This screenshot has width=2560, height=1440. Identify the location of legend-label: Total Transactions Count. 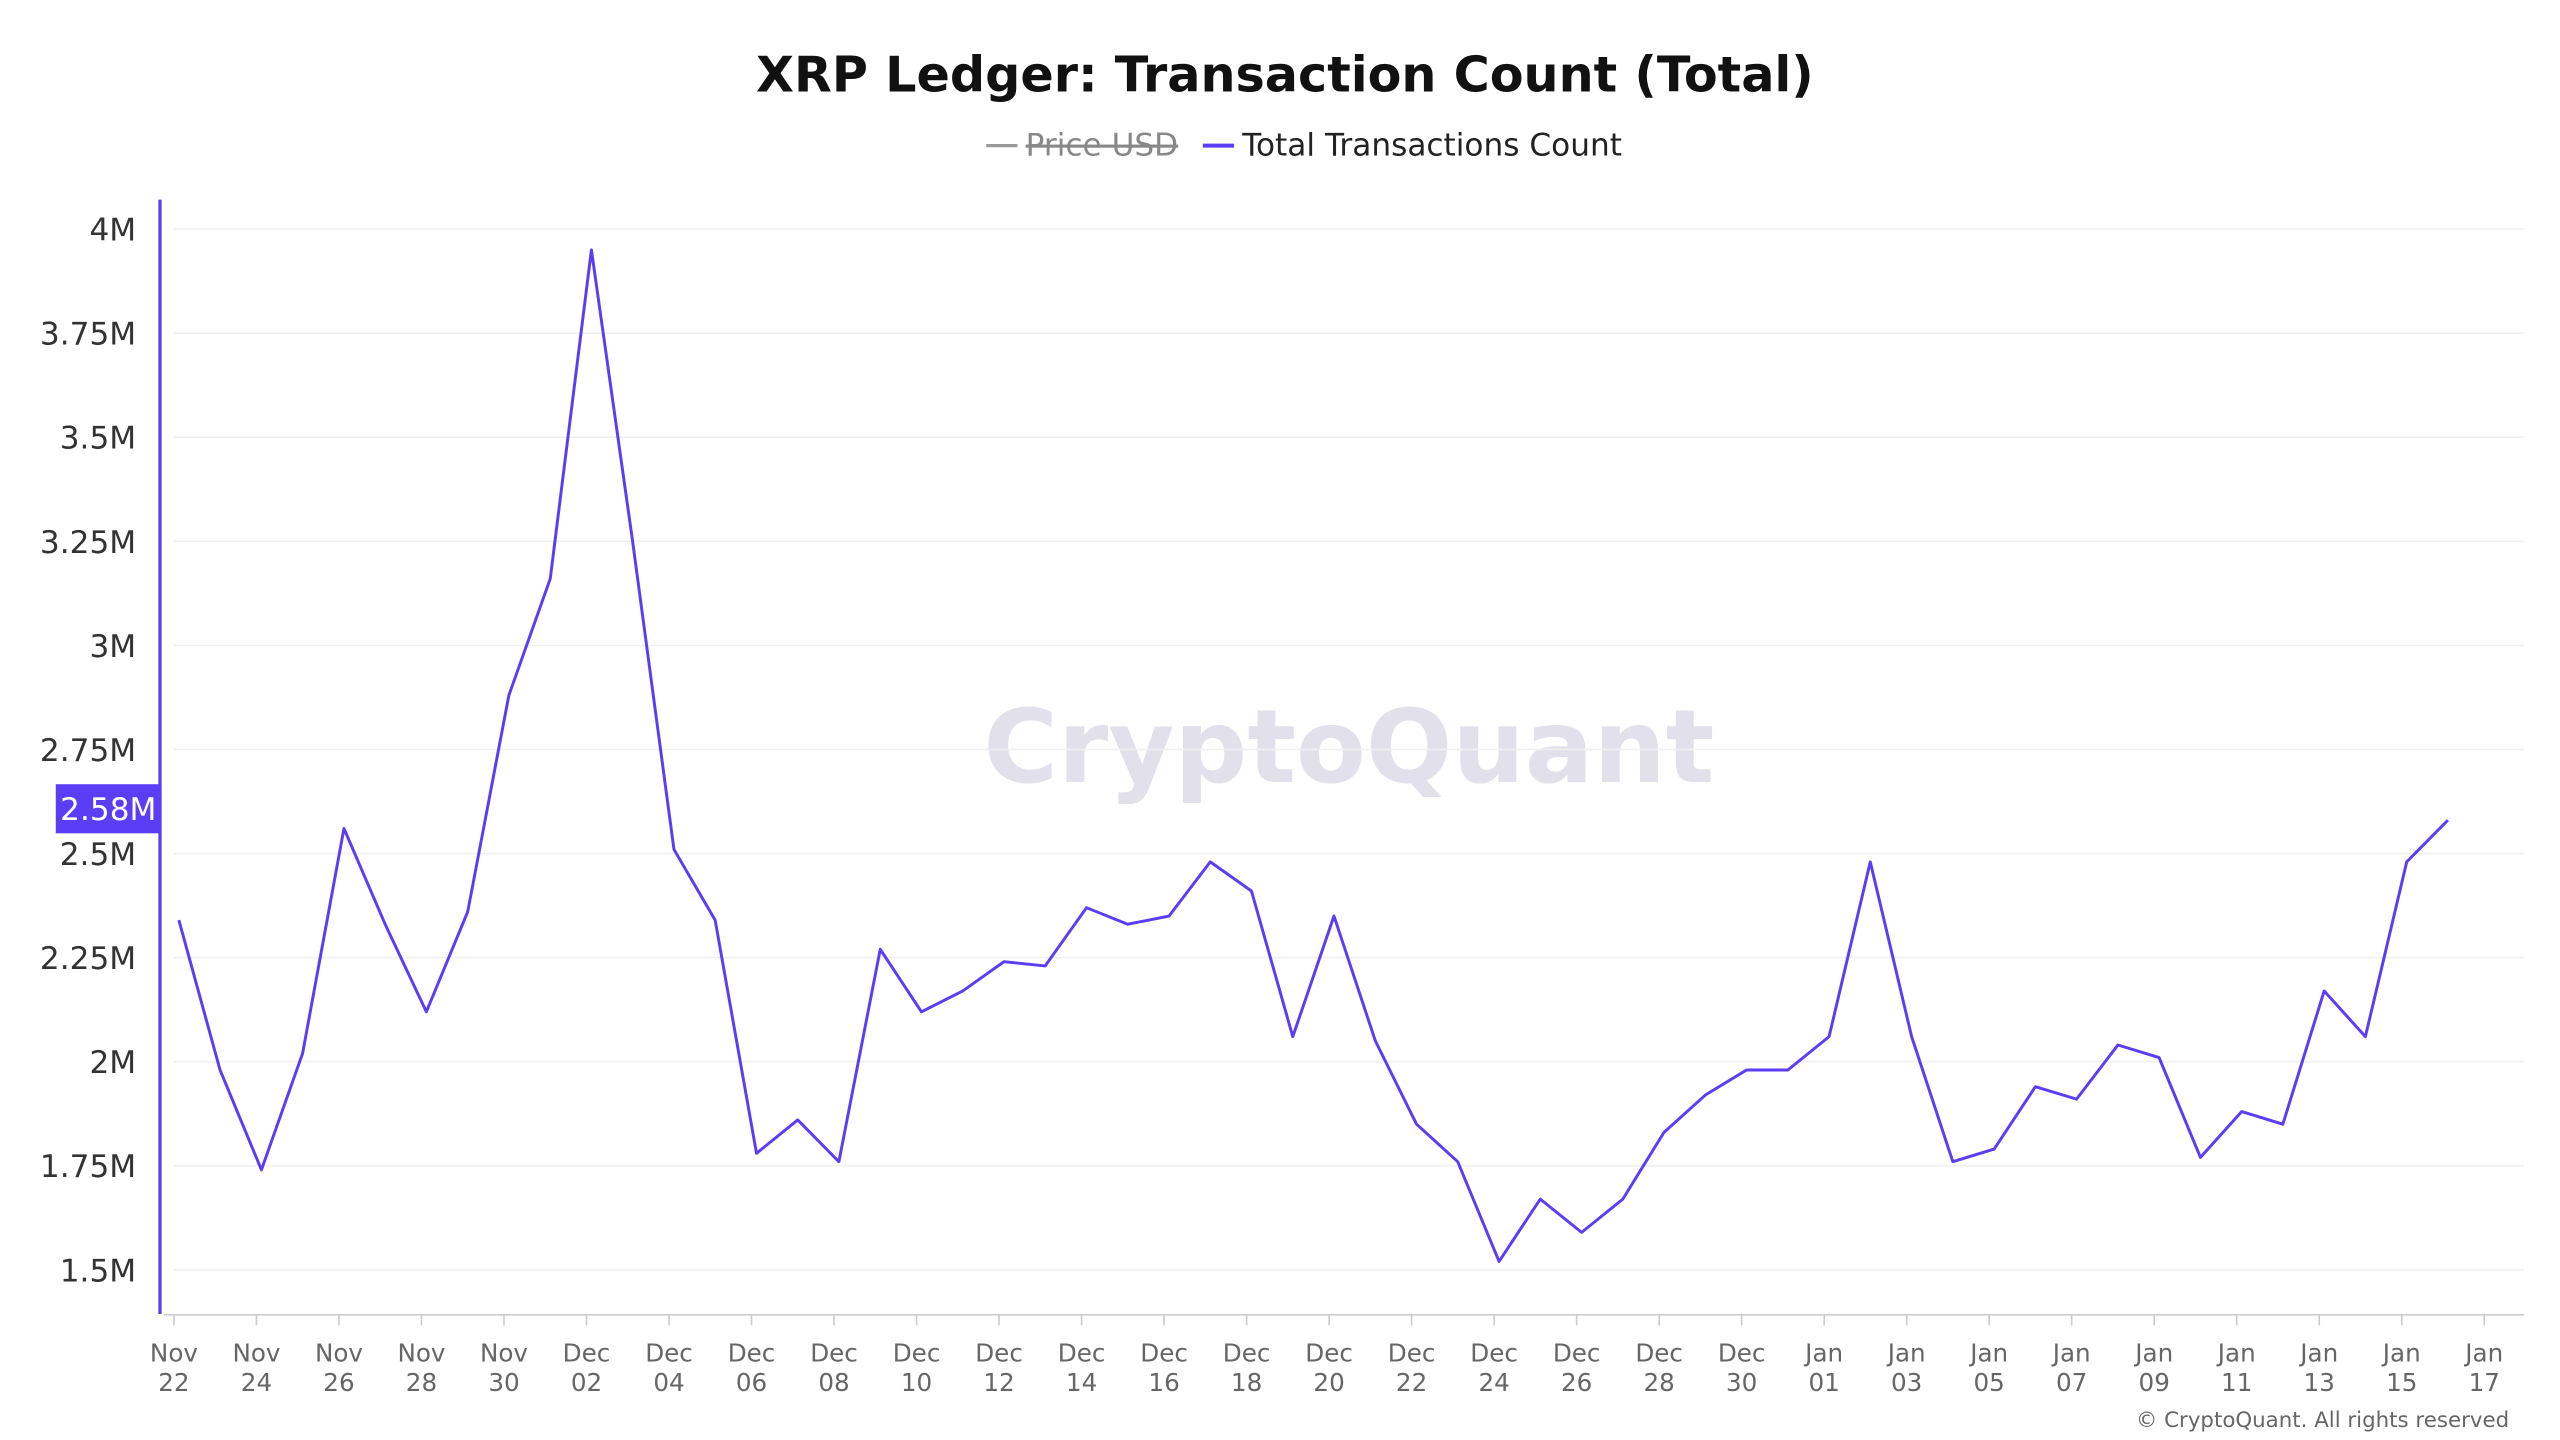
(1431, 145).